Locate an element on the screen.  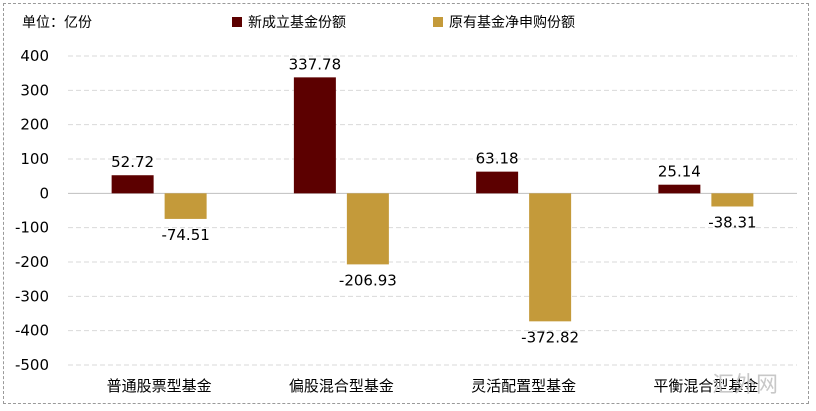
y-tick-label: -400 is located at coordinates (32, 331).